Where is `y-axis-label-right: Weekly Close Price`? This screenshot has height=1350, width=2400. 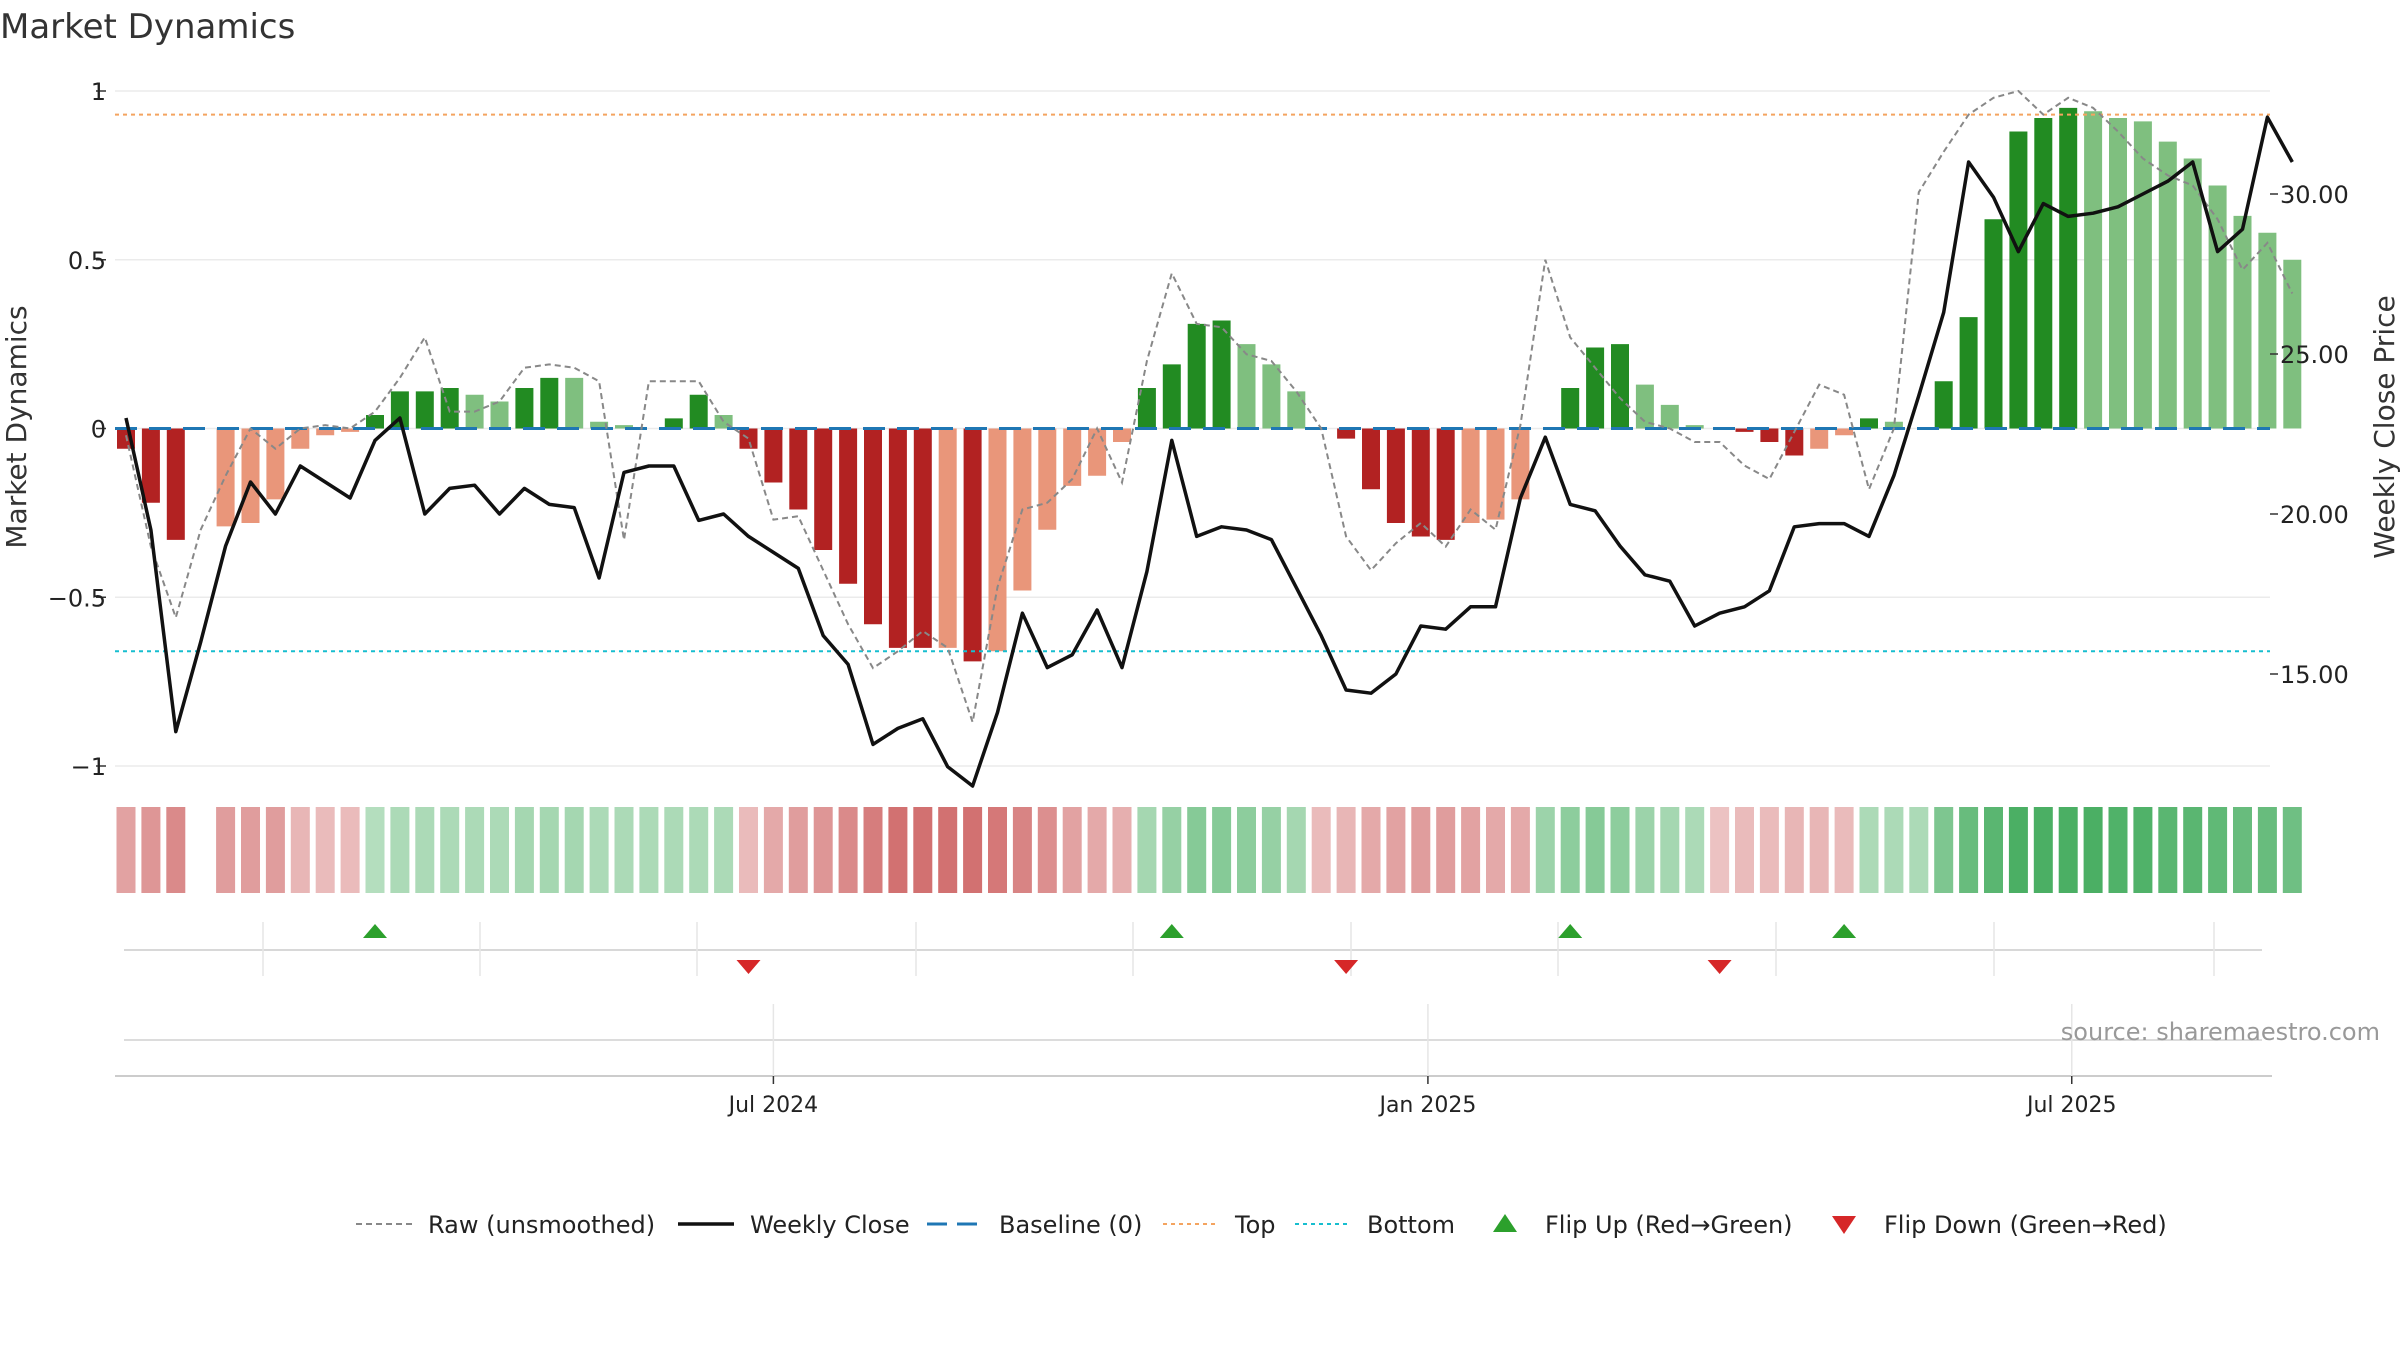 y-axis-label-right: Weekly Close Price is located at coordinates (2384, 426).